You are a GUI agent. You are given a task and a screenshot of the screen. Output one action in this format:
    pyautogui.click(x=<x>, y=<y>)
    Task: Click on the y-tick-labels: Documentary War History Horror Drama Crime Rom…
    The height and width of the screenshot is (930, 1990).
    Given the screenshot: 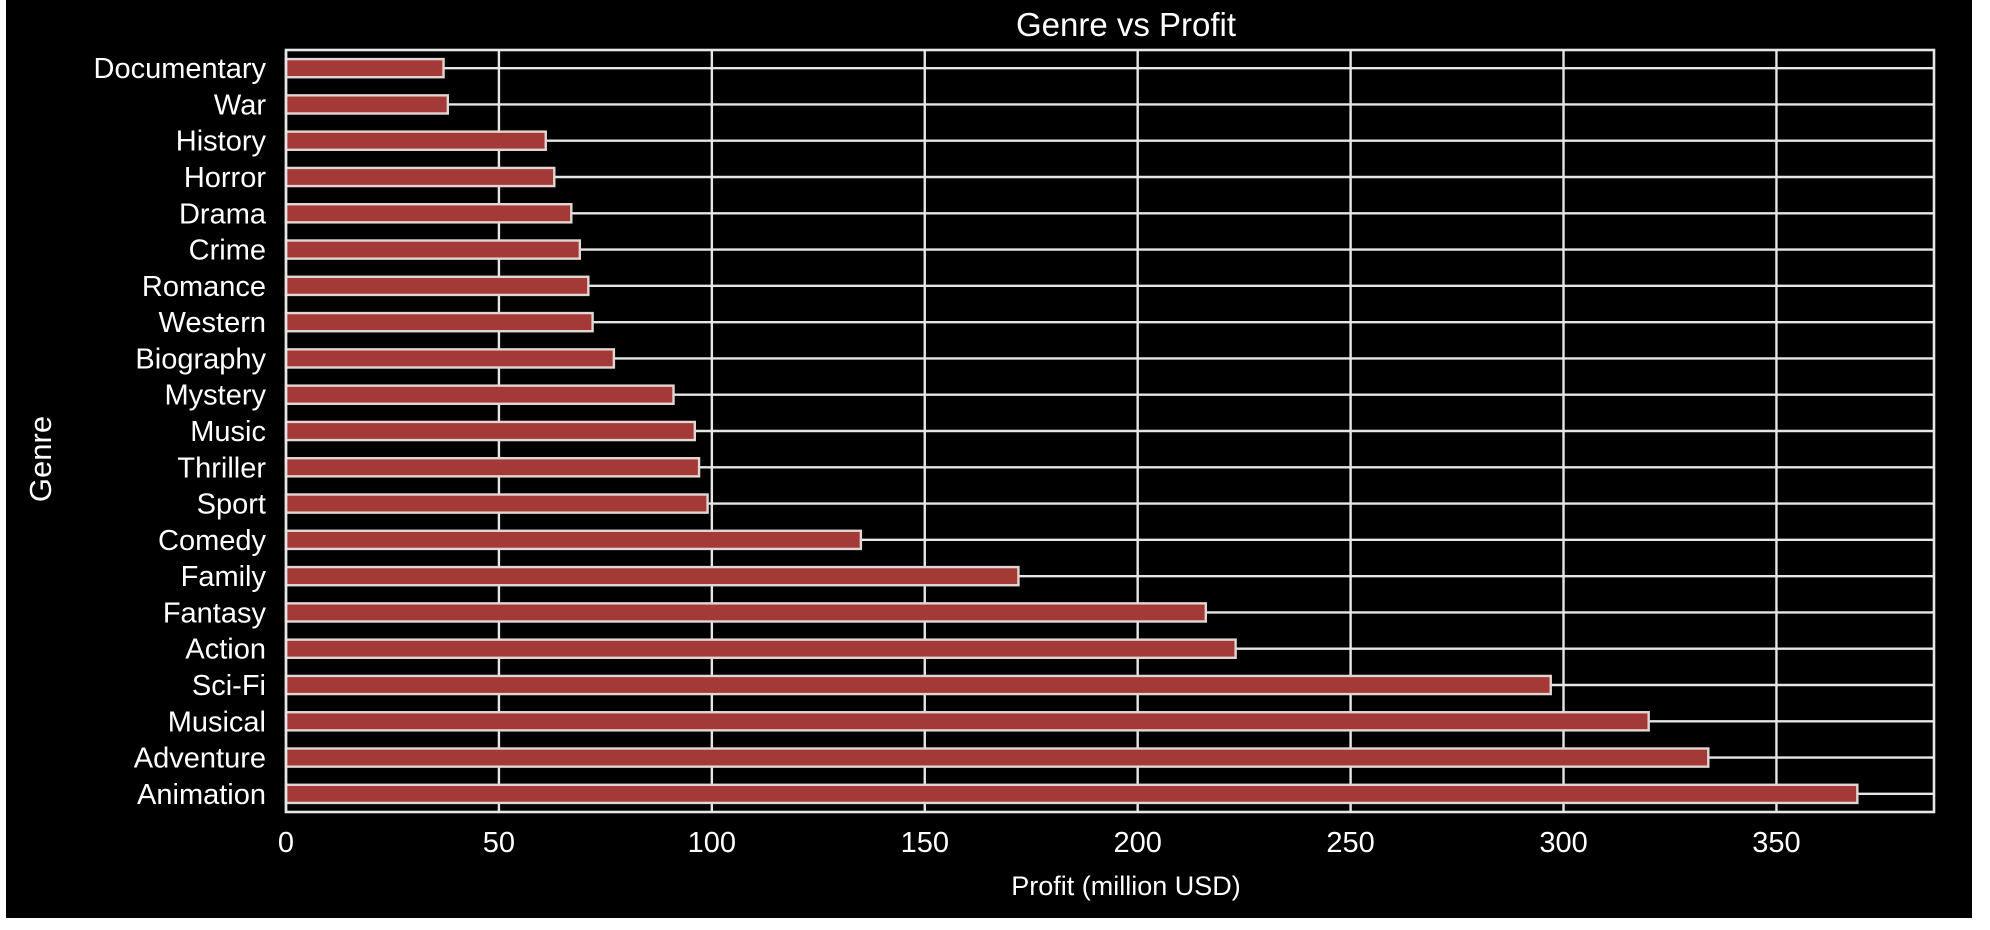 What is the action you would take?
    pyautogui.click(x=180, y=432)
    